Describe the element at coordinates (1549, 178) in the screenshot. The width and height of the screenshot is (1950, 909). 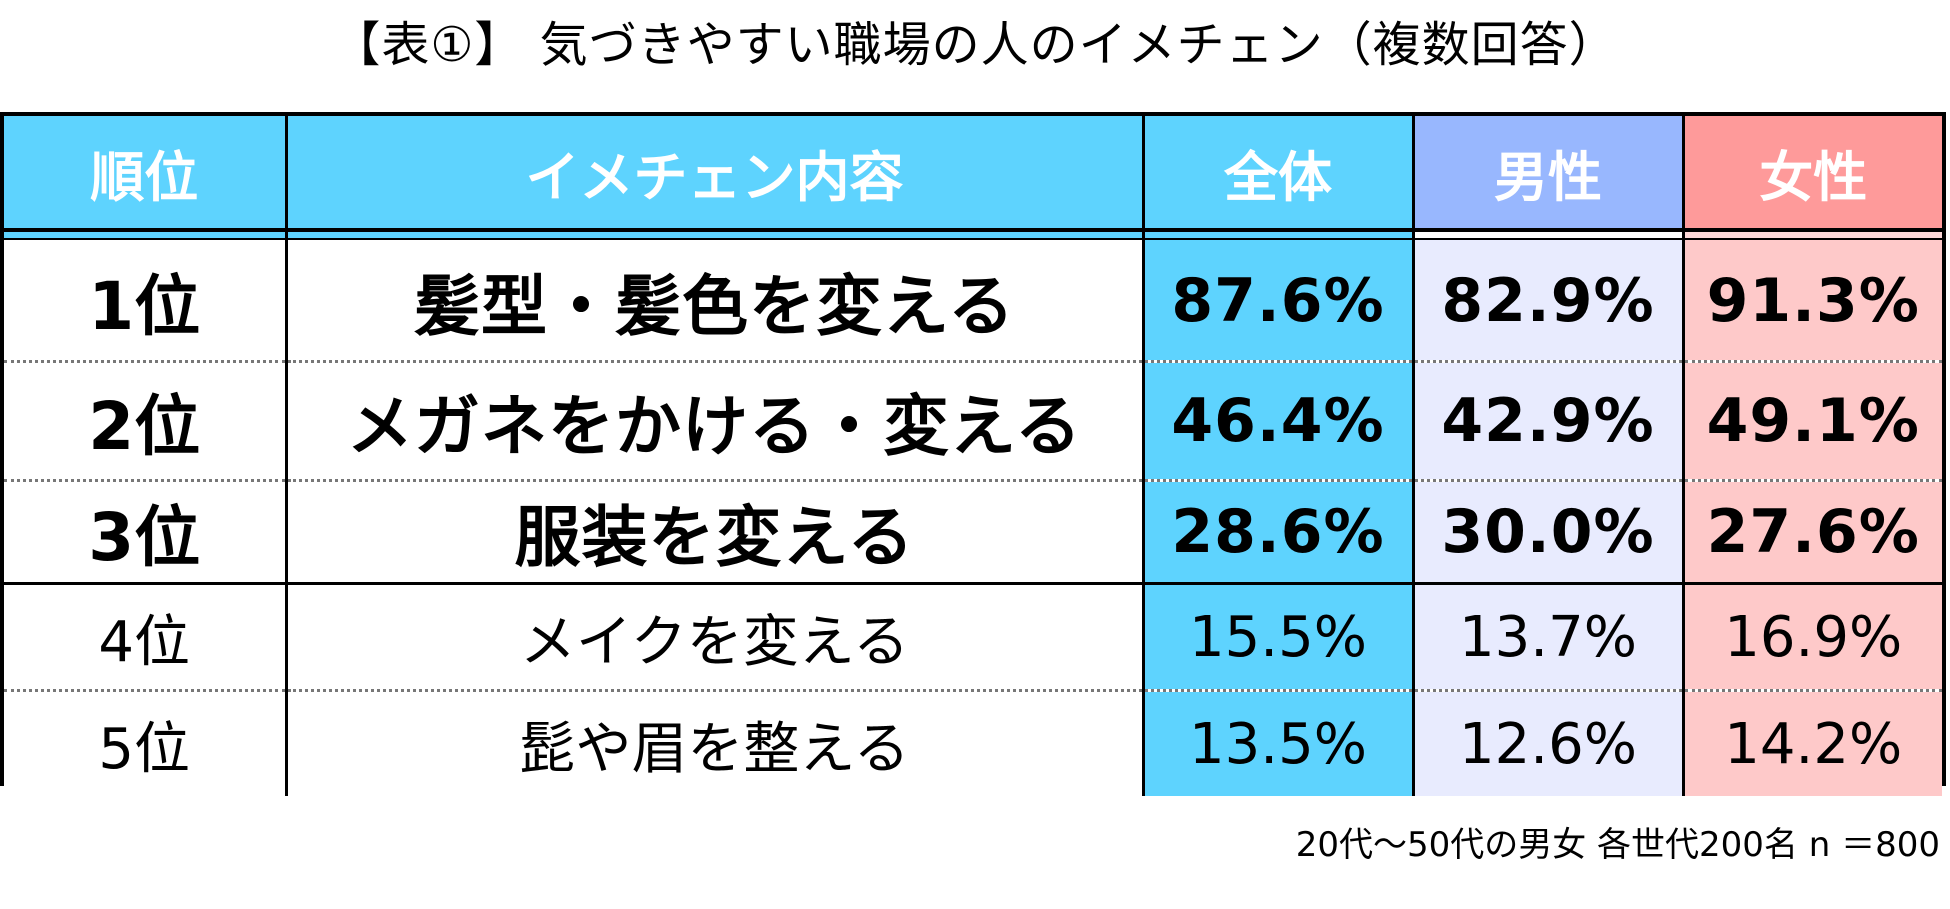
I see `header-male: 男性` at that location.